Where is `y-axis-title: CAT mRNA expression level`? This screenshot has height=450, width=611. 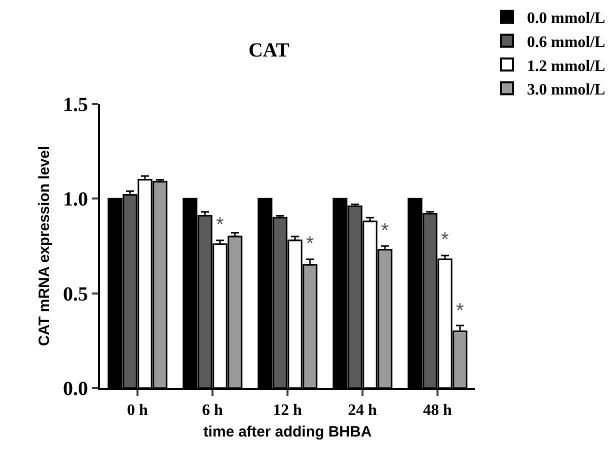
y-axis-title: CAT mRNA expression level is located at coordinates (44, 246).